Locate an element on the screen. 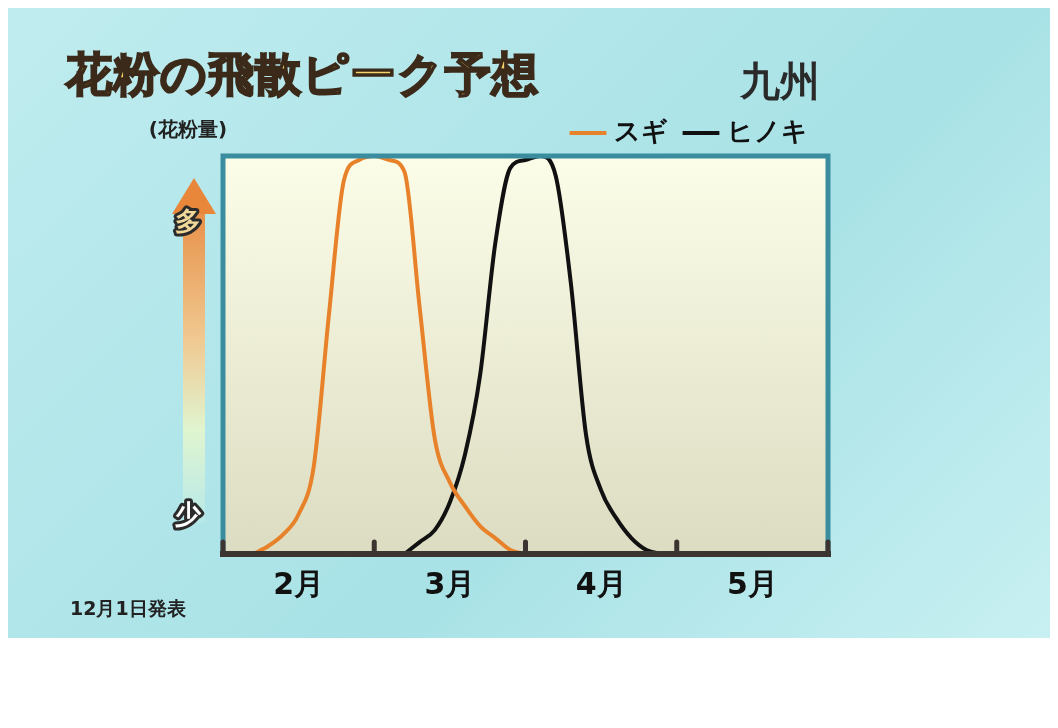  x-tick-label: 5月 is located at coordinates (752, 583).